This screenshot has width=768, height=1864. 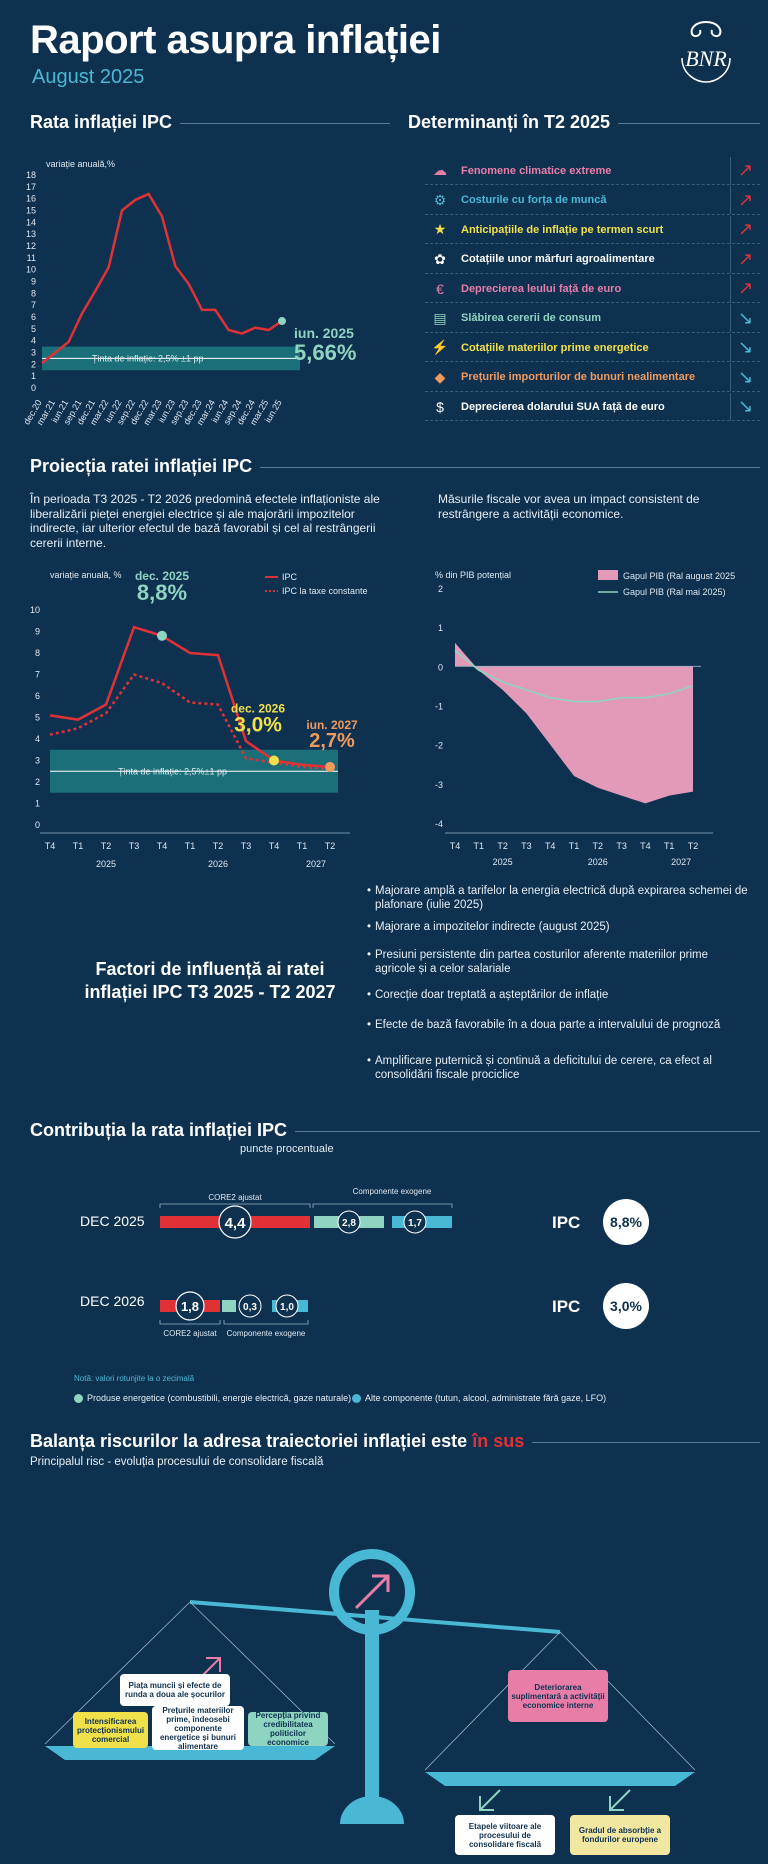 What do you see at coordinates (563, 406) in the screenshot?
I see `determinant-label: Deprecierea dolarului SUA față de euro` at bounding box center [563, 406].